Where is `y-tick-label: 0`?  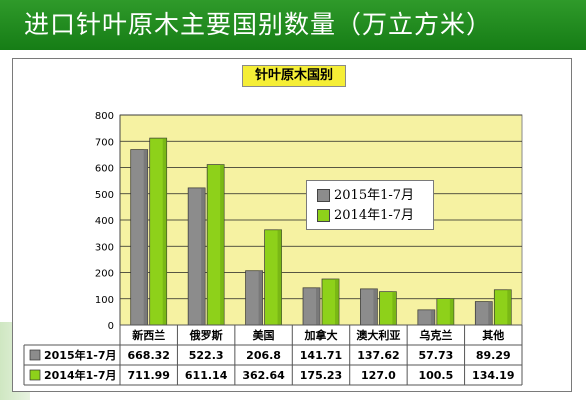
y-tick-label: 0 is located at coordinates (111, 326).